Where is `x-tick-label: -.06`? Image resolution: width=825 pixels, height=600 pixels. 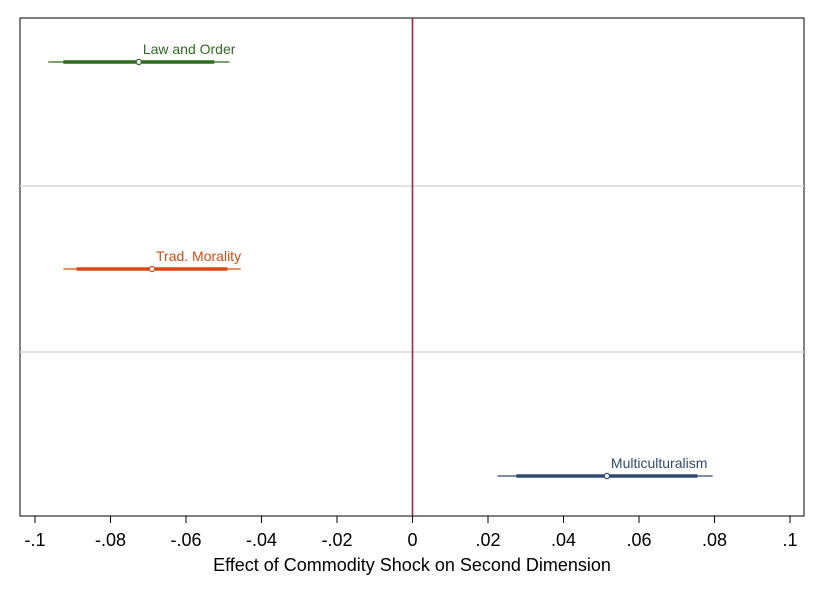
x-tick-label: -.06 is located at coordinates (185, 540).